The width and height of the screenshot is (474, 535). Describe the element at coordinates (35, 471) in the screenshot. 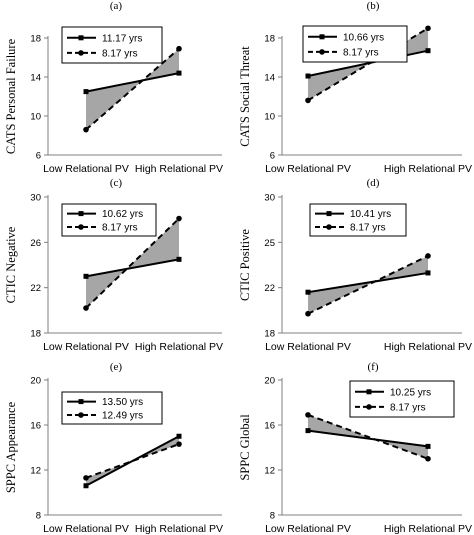

I see `y-tick-label: 12` at that location.